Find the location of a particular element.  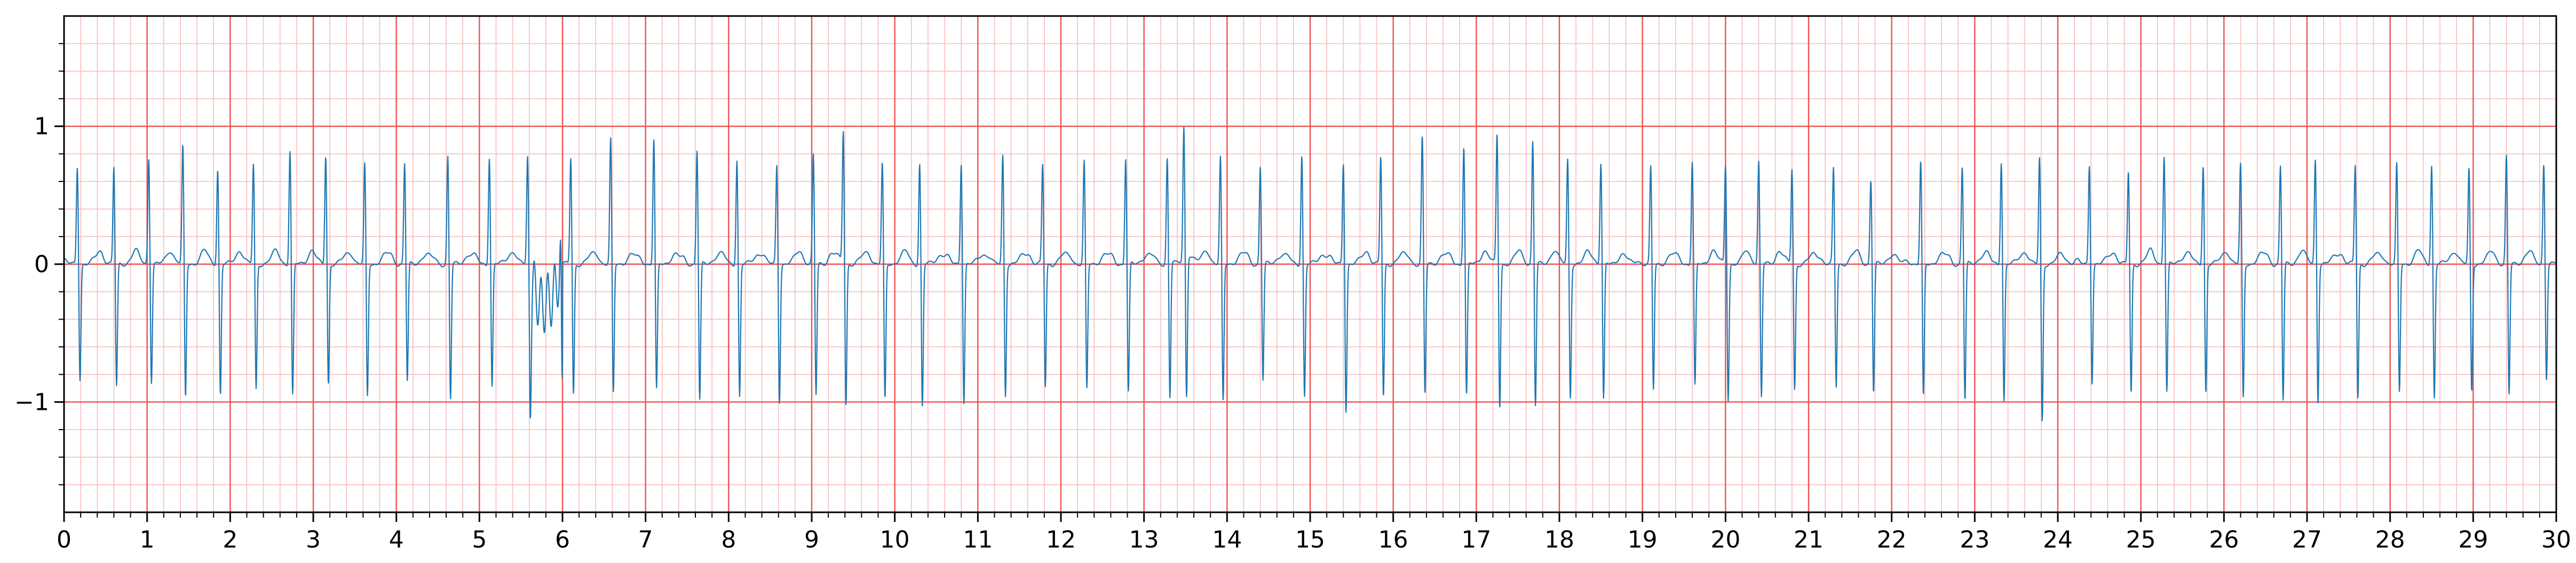

x-tick-label: 2 is located at coordinates (230, 539).